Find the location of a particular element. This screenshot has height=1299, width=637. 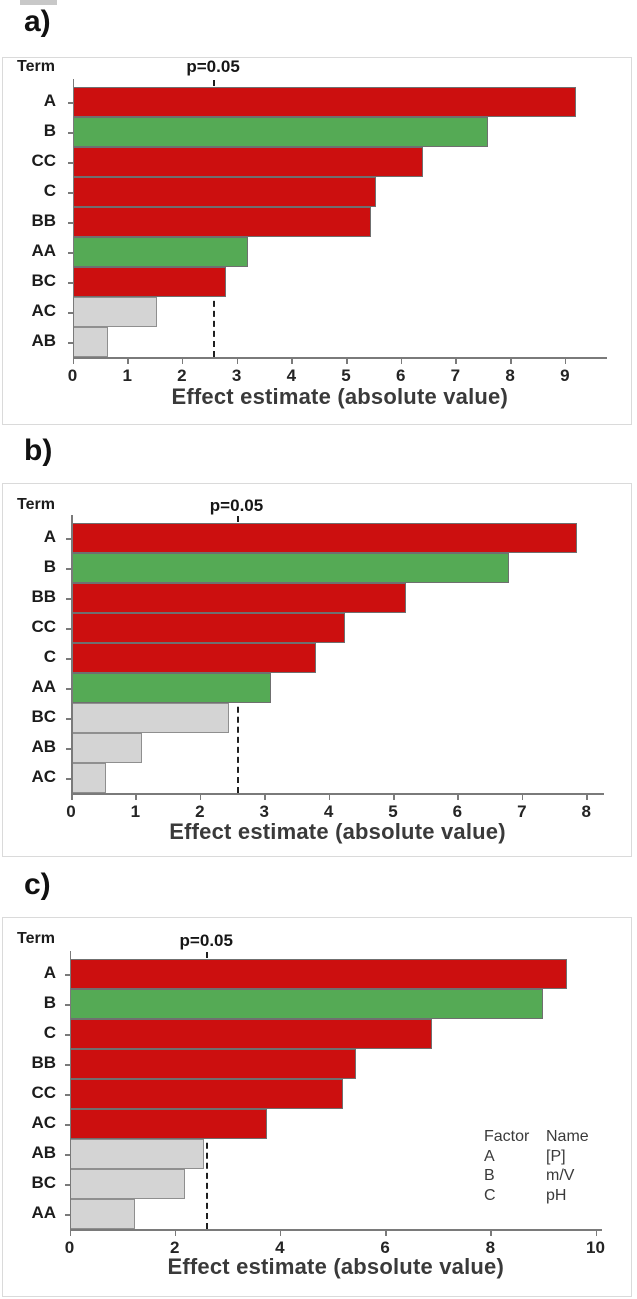

panel-b-pvalue-label: p=0.05 is located at coordinates (236, 505).